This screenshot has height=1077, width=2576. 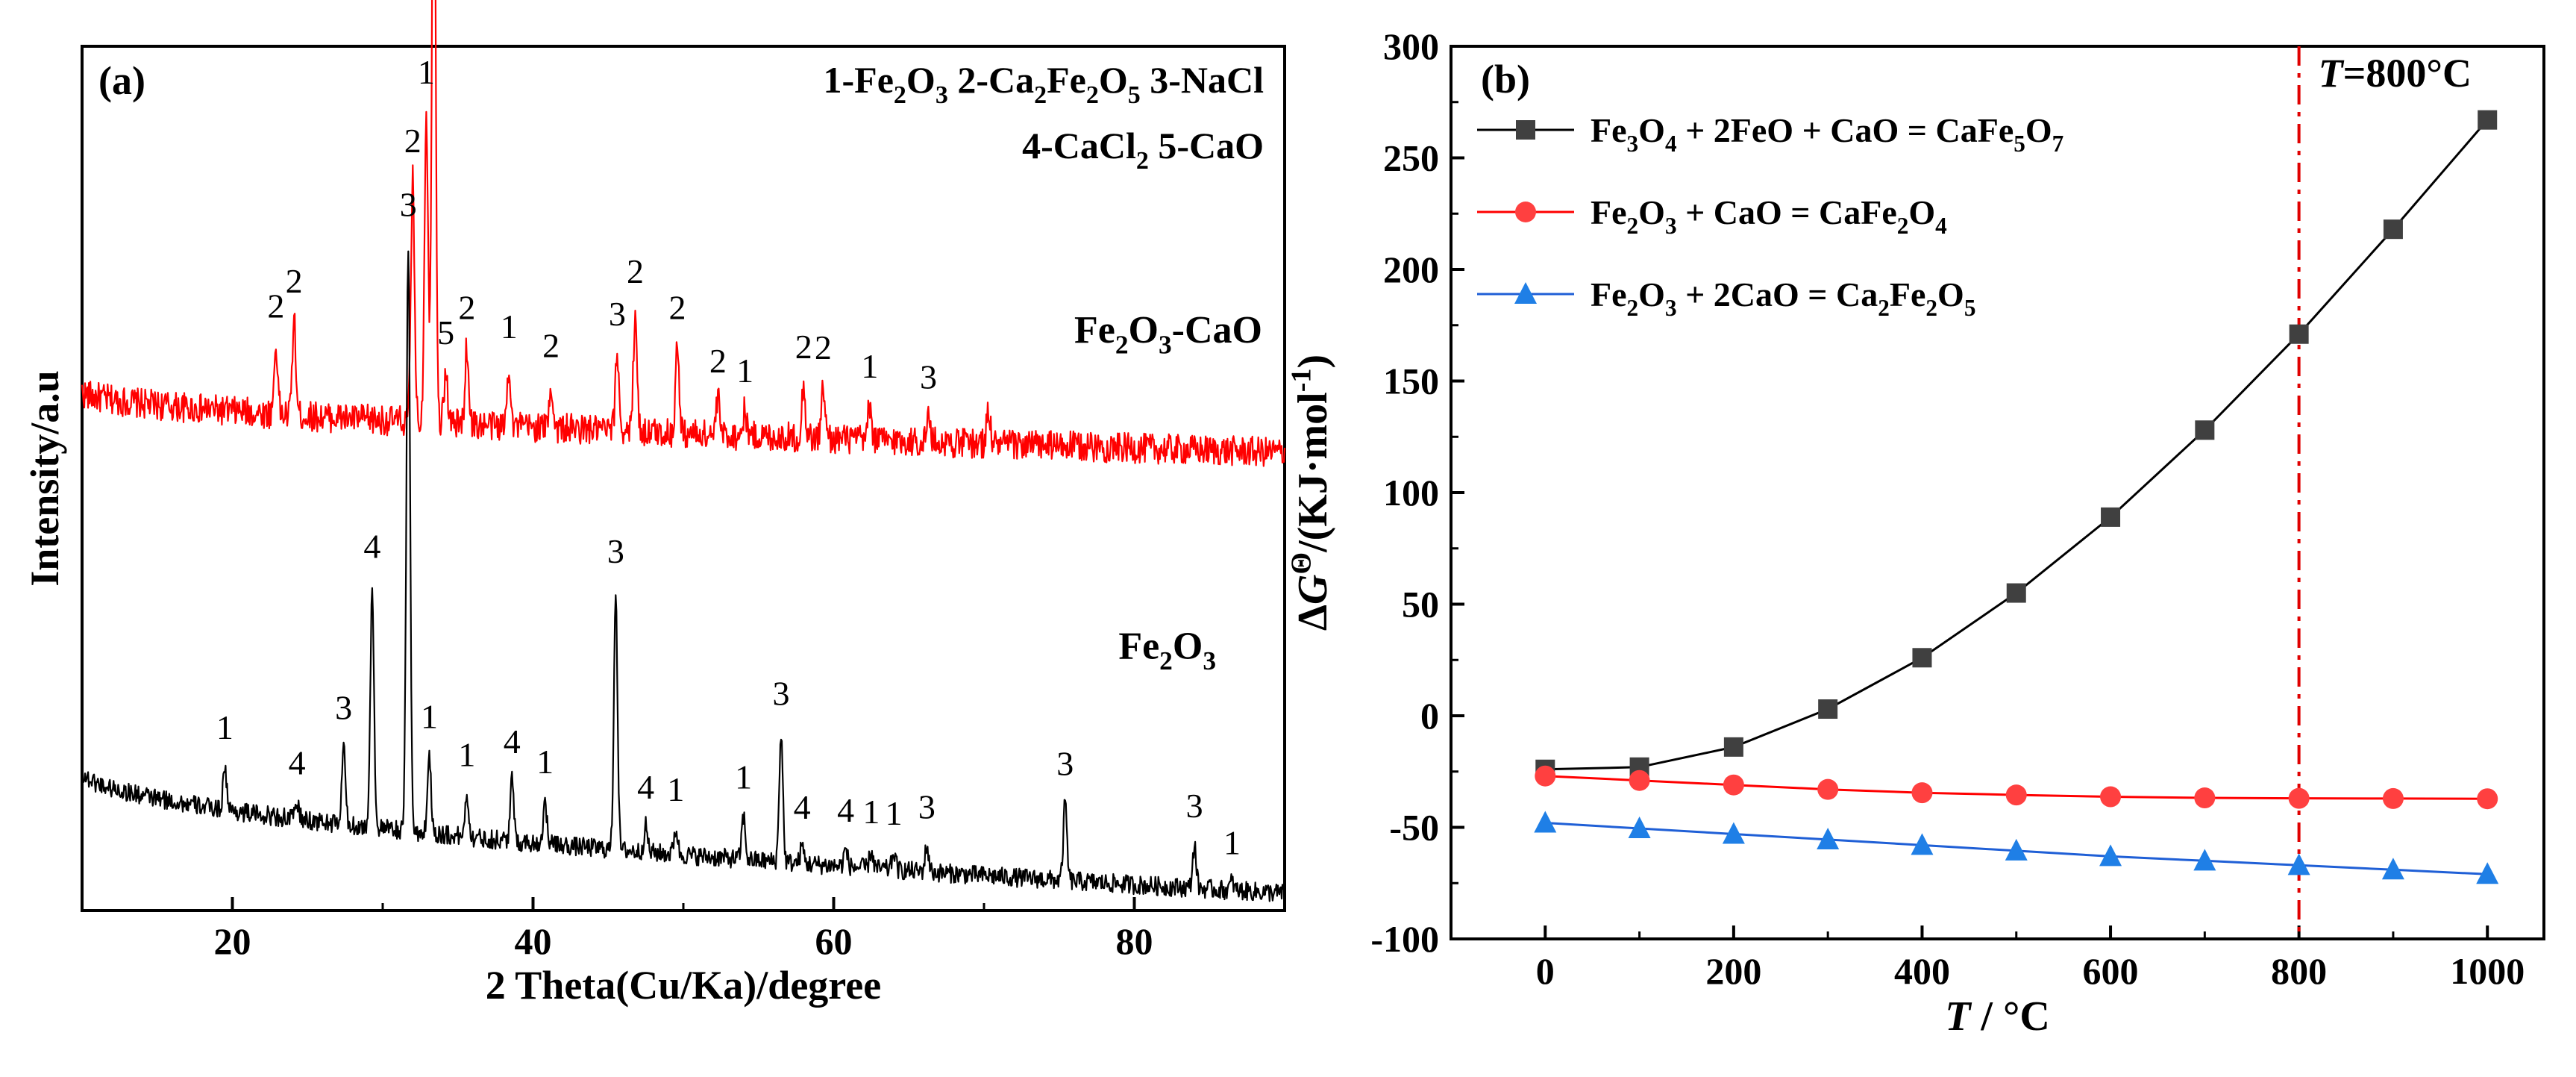 What do you see at coordinates (1167, 650) in the screenshot?
I see `series-label-fe2o3: Fe2O3` at bounding box center [1167, 650].